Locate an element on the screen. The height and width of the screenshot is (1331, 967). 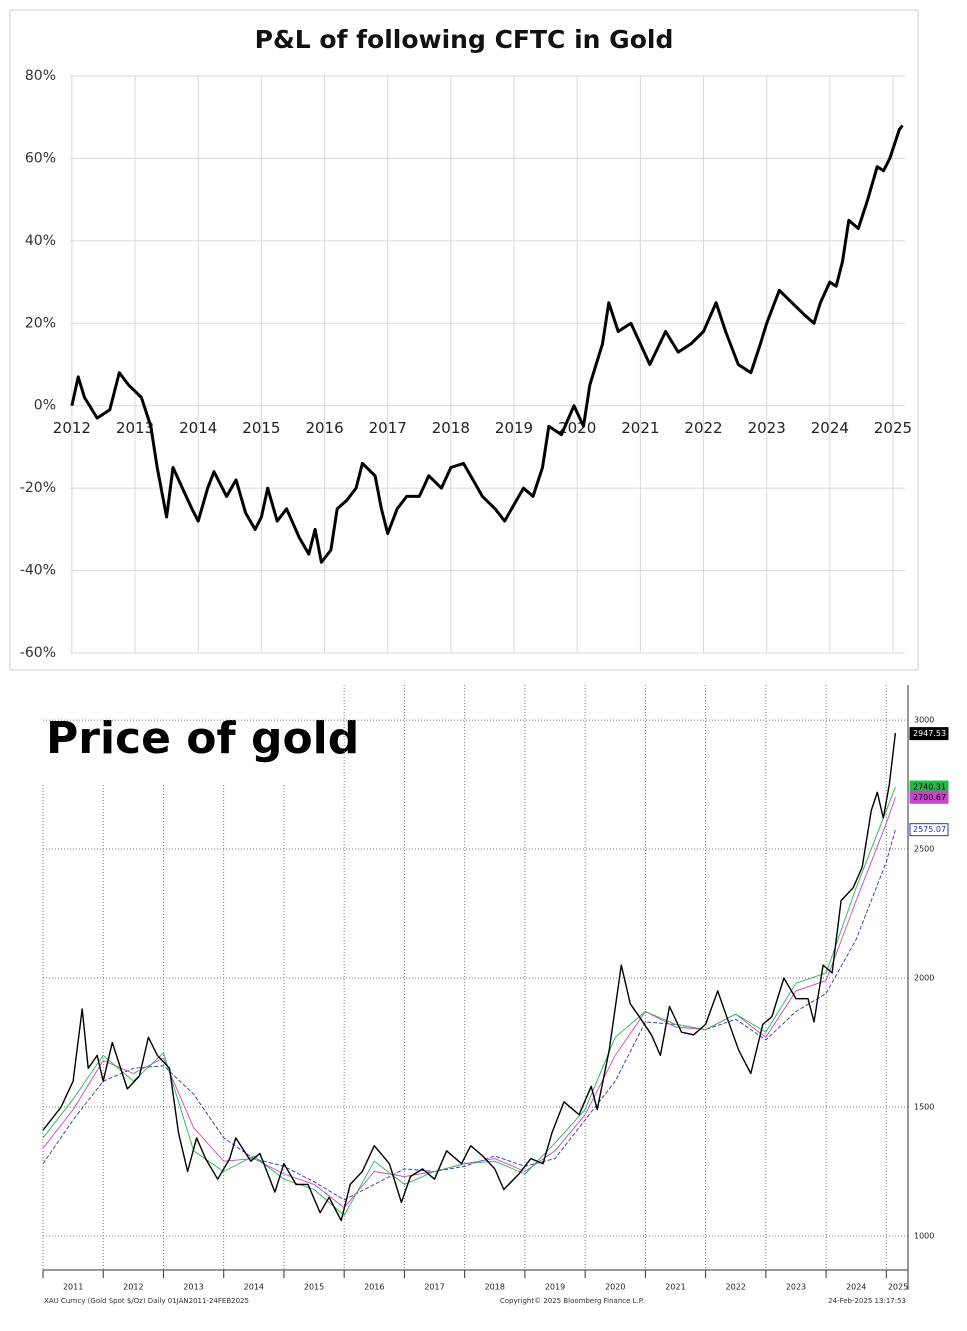
last-value-label: 2947.53 is located at coordinates (929, 733).